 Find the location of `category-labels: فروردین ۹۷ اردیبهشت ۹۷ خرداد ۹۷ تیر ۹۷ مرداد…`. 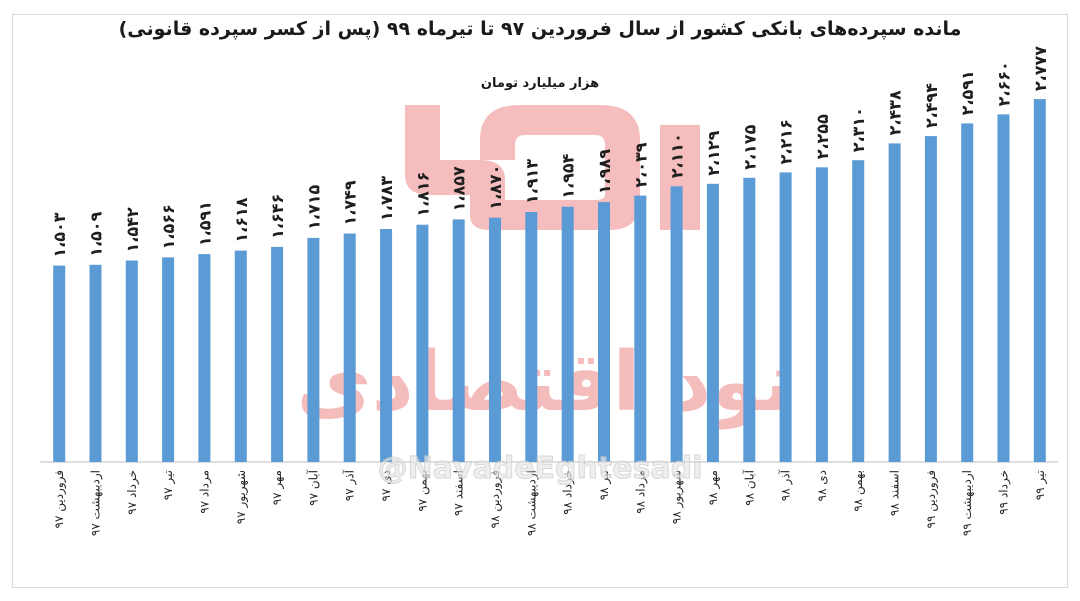

category-labels: فروردین ۹۷ اردیبهشت ۹۷ خرداد ۹۷ تیر ۹۷ مرداد… is located at coordinates (550, 502).